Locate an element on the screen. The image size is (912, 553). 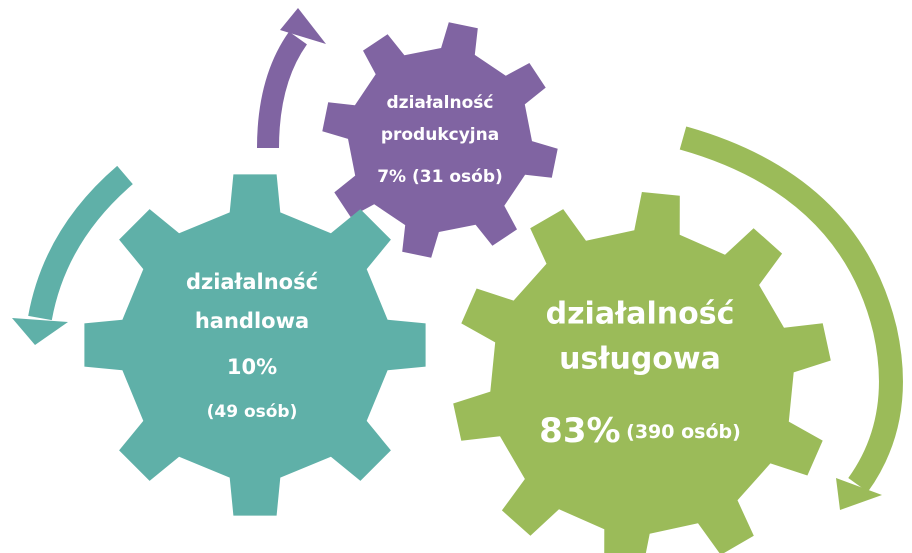
node-share-count: 7% (31 osób) is located at coordinates (440, 177).